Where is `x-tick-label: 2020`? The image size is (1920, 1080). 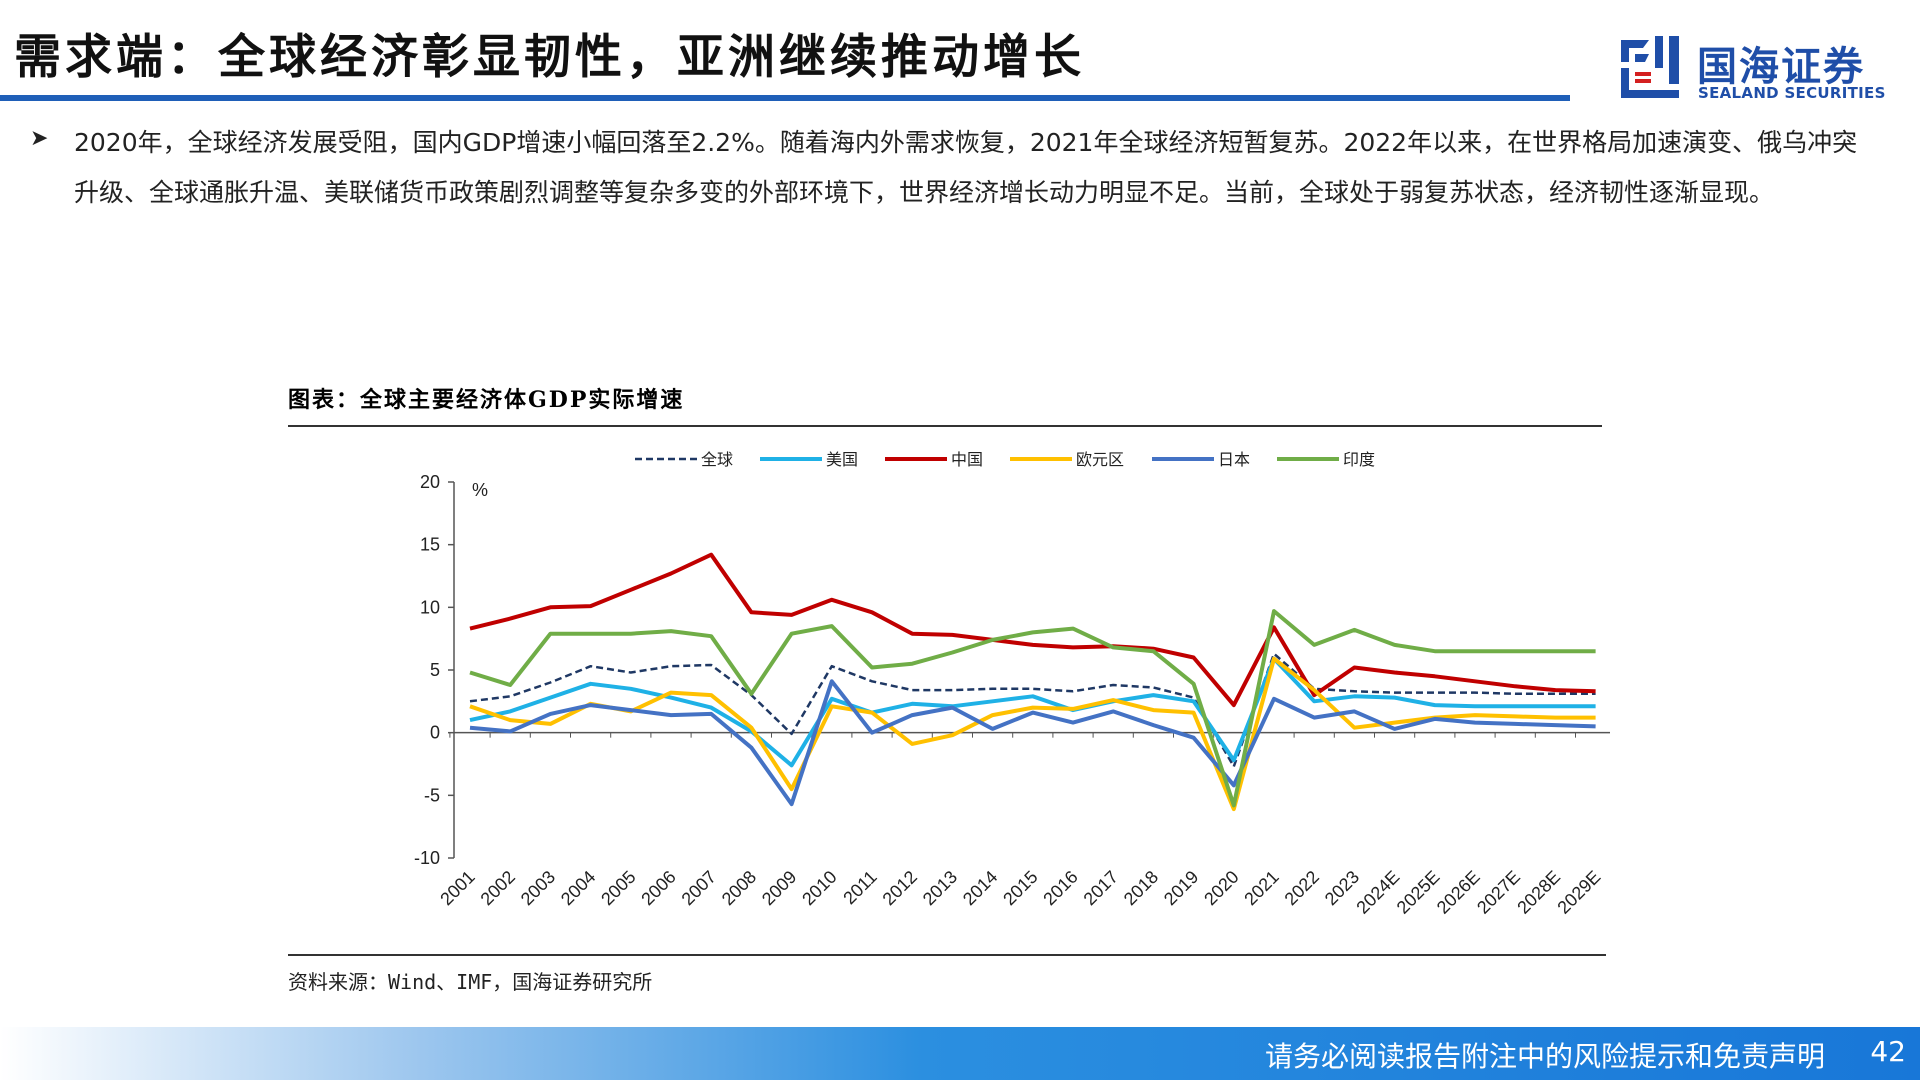 x-tick-label: 2020 is located at coordinates (1221, 888).